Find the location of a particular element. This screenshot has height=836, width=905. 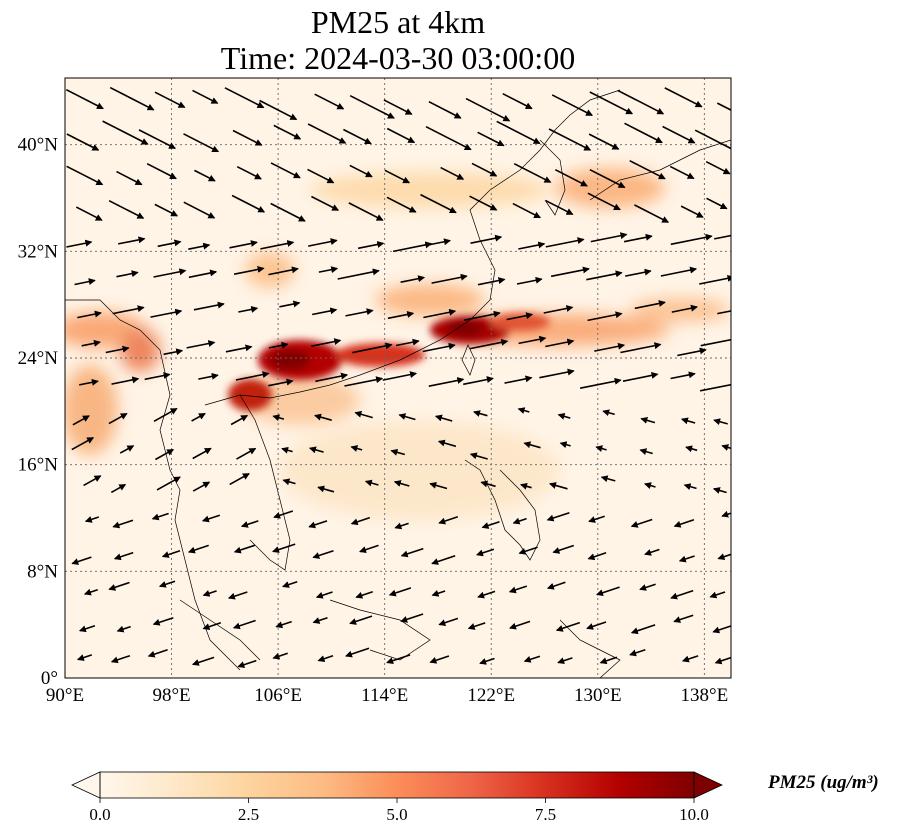

colorbar-gradient is located at coordinates (397, 785).